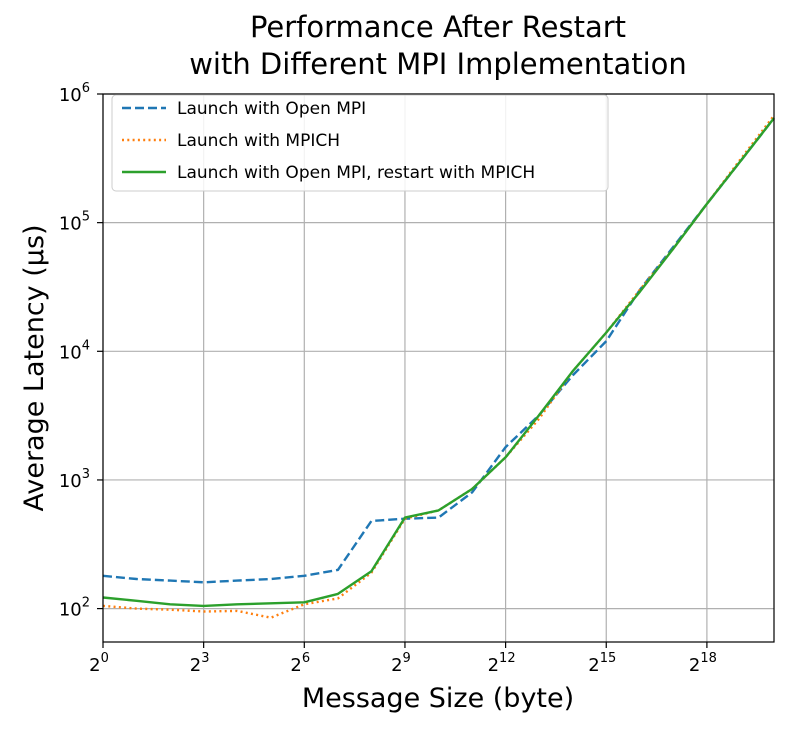 The width and height of the screenshot is (788, 729). I want to click on legend-label-2: Launch with MPICH, so click(258, 141).